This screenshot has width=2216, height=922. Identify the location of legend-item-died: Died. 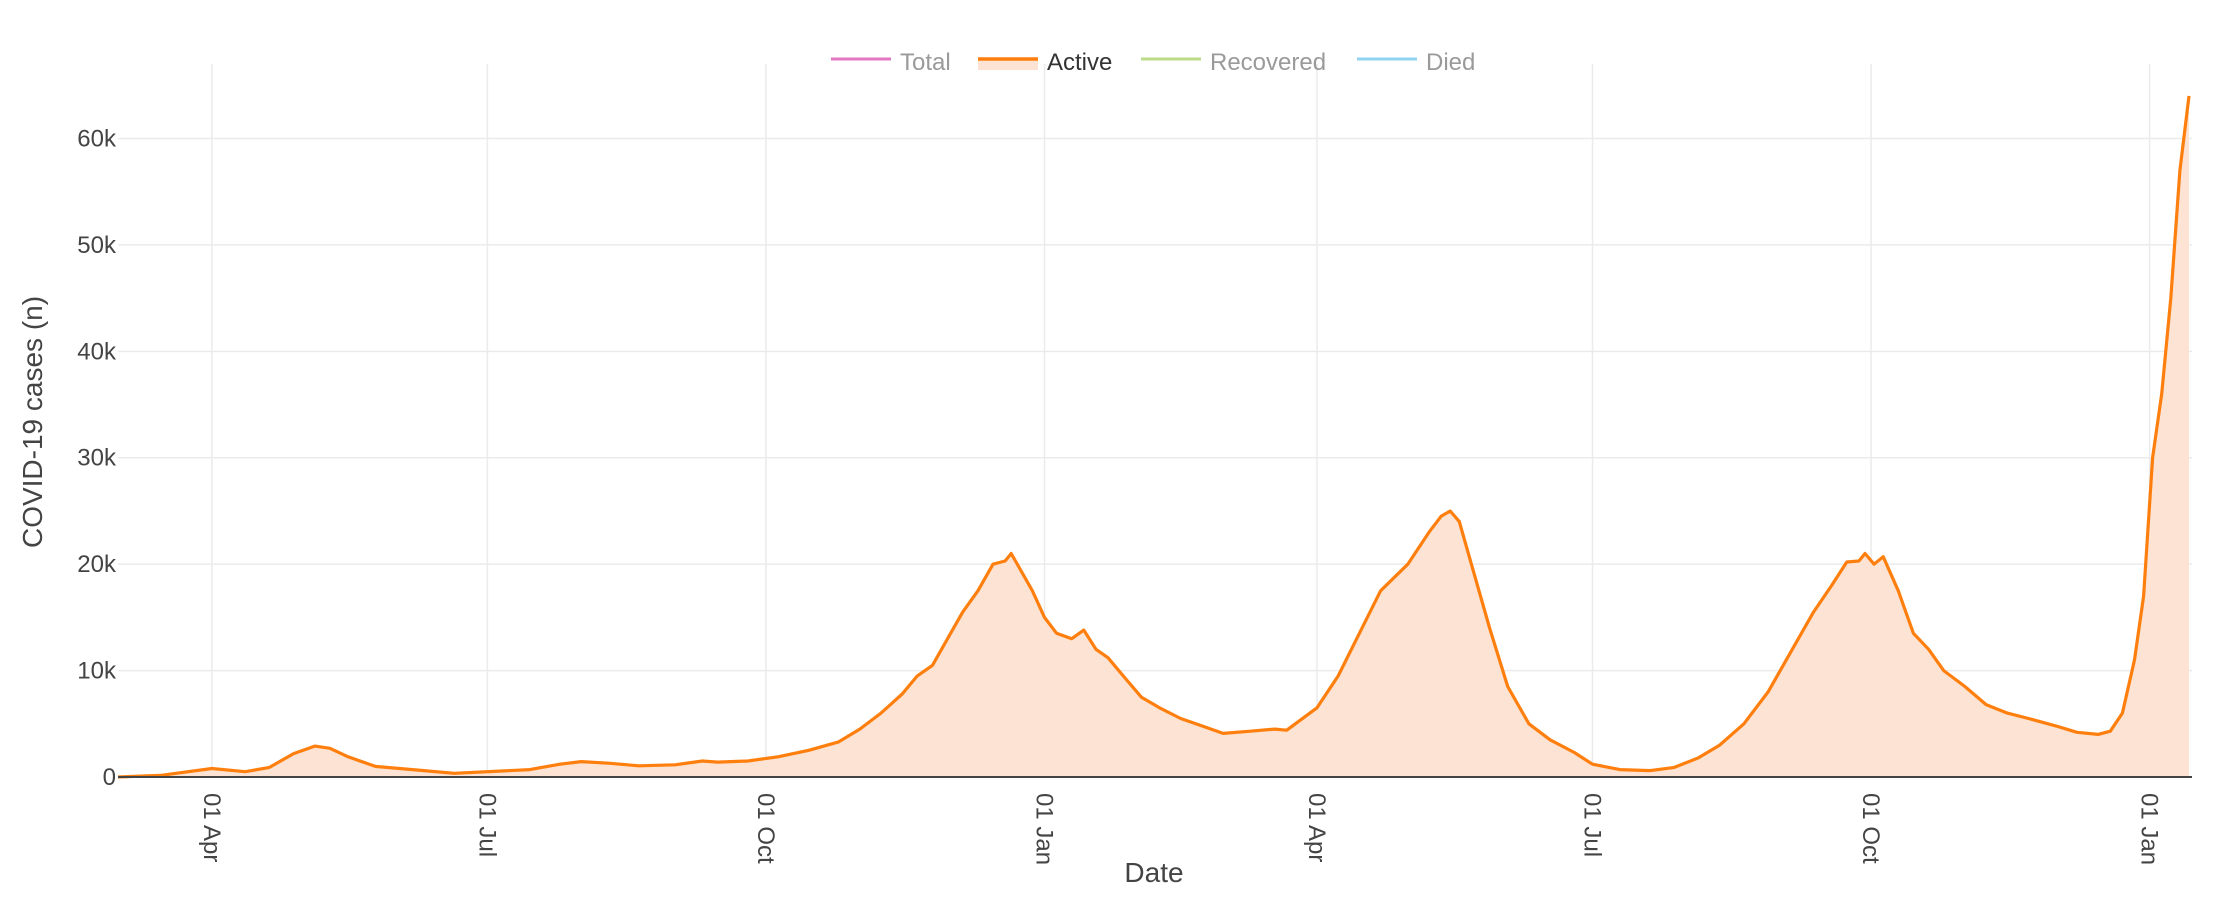
(1416, 62).